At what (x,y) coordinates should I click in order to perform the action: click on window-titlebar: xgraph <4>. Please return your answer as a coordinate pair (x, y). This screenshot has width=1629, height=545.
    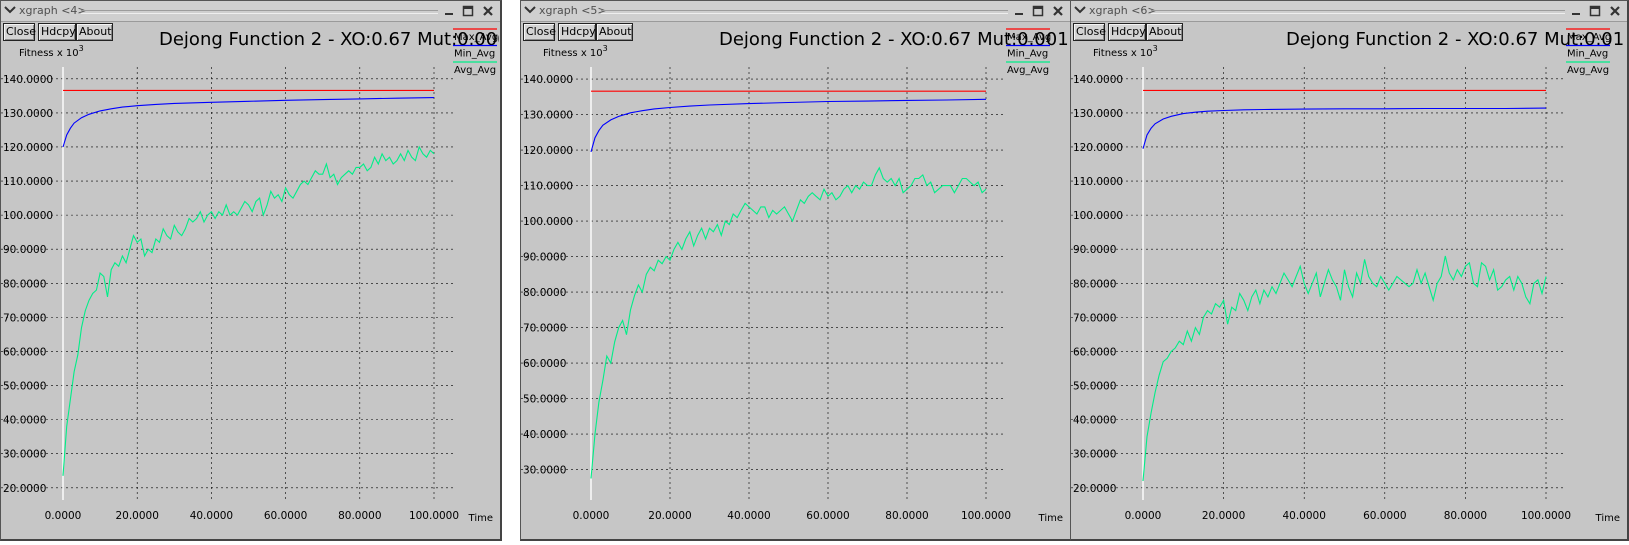
    Looking at the image, I should click on (250, 11).